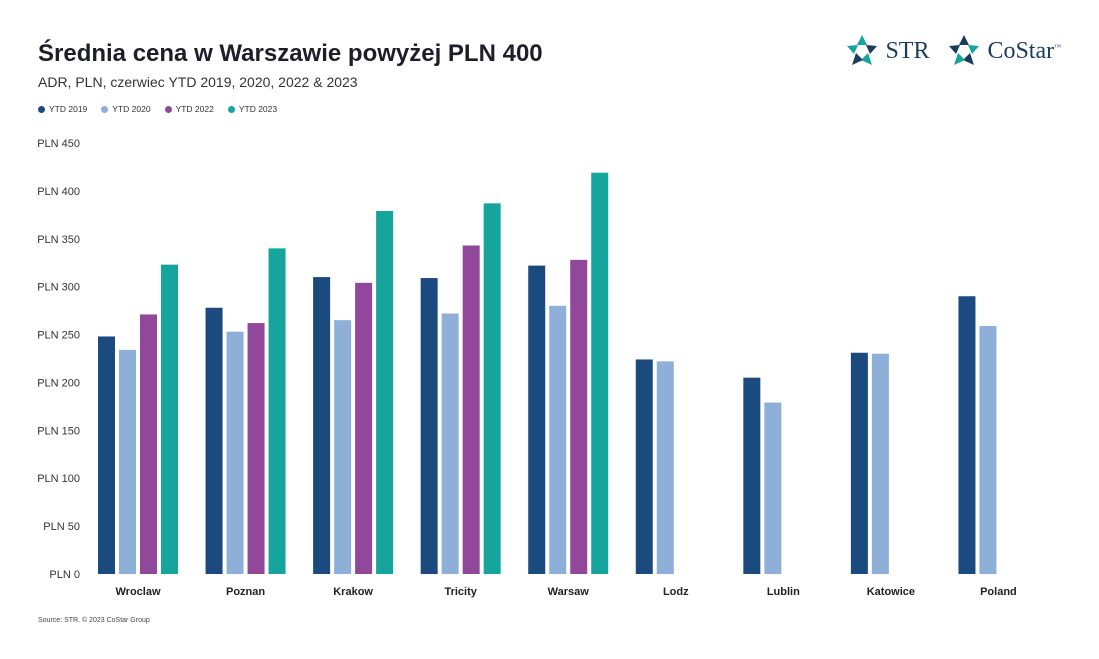  I want to click on chart-title: Średnia cena w Warszawie powyżej PLN 400, so click(290, 53).